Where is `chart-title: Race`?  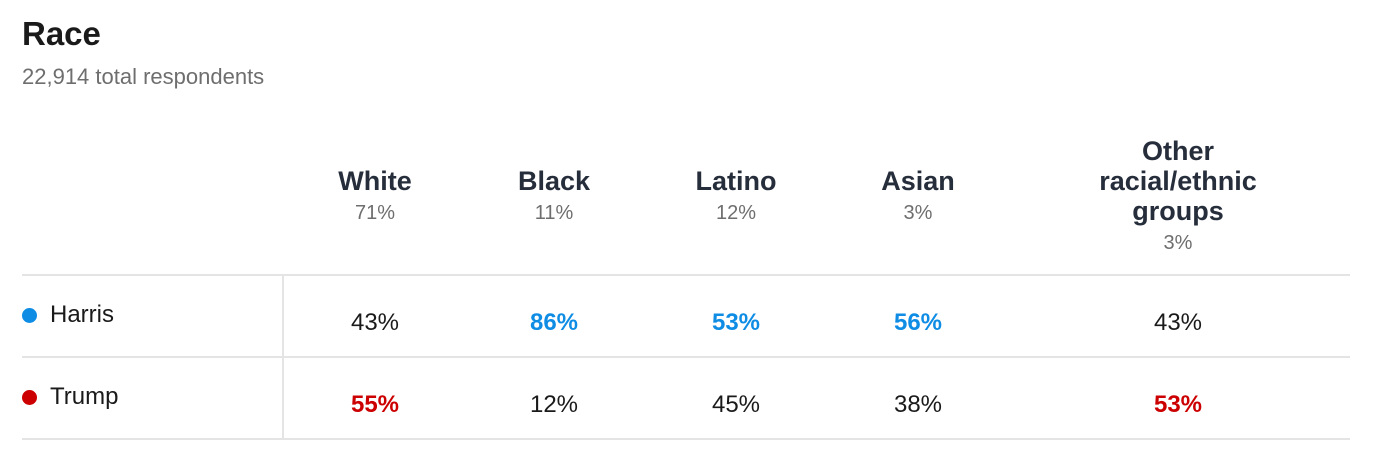
chart-title: Race is located at coordinates (61, 33).